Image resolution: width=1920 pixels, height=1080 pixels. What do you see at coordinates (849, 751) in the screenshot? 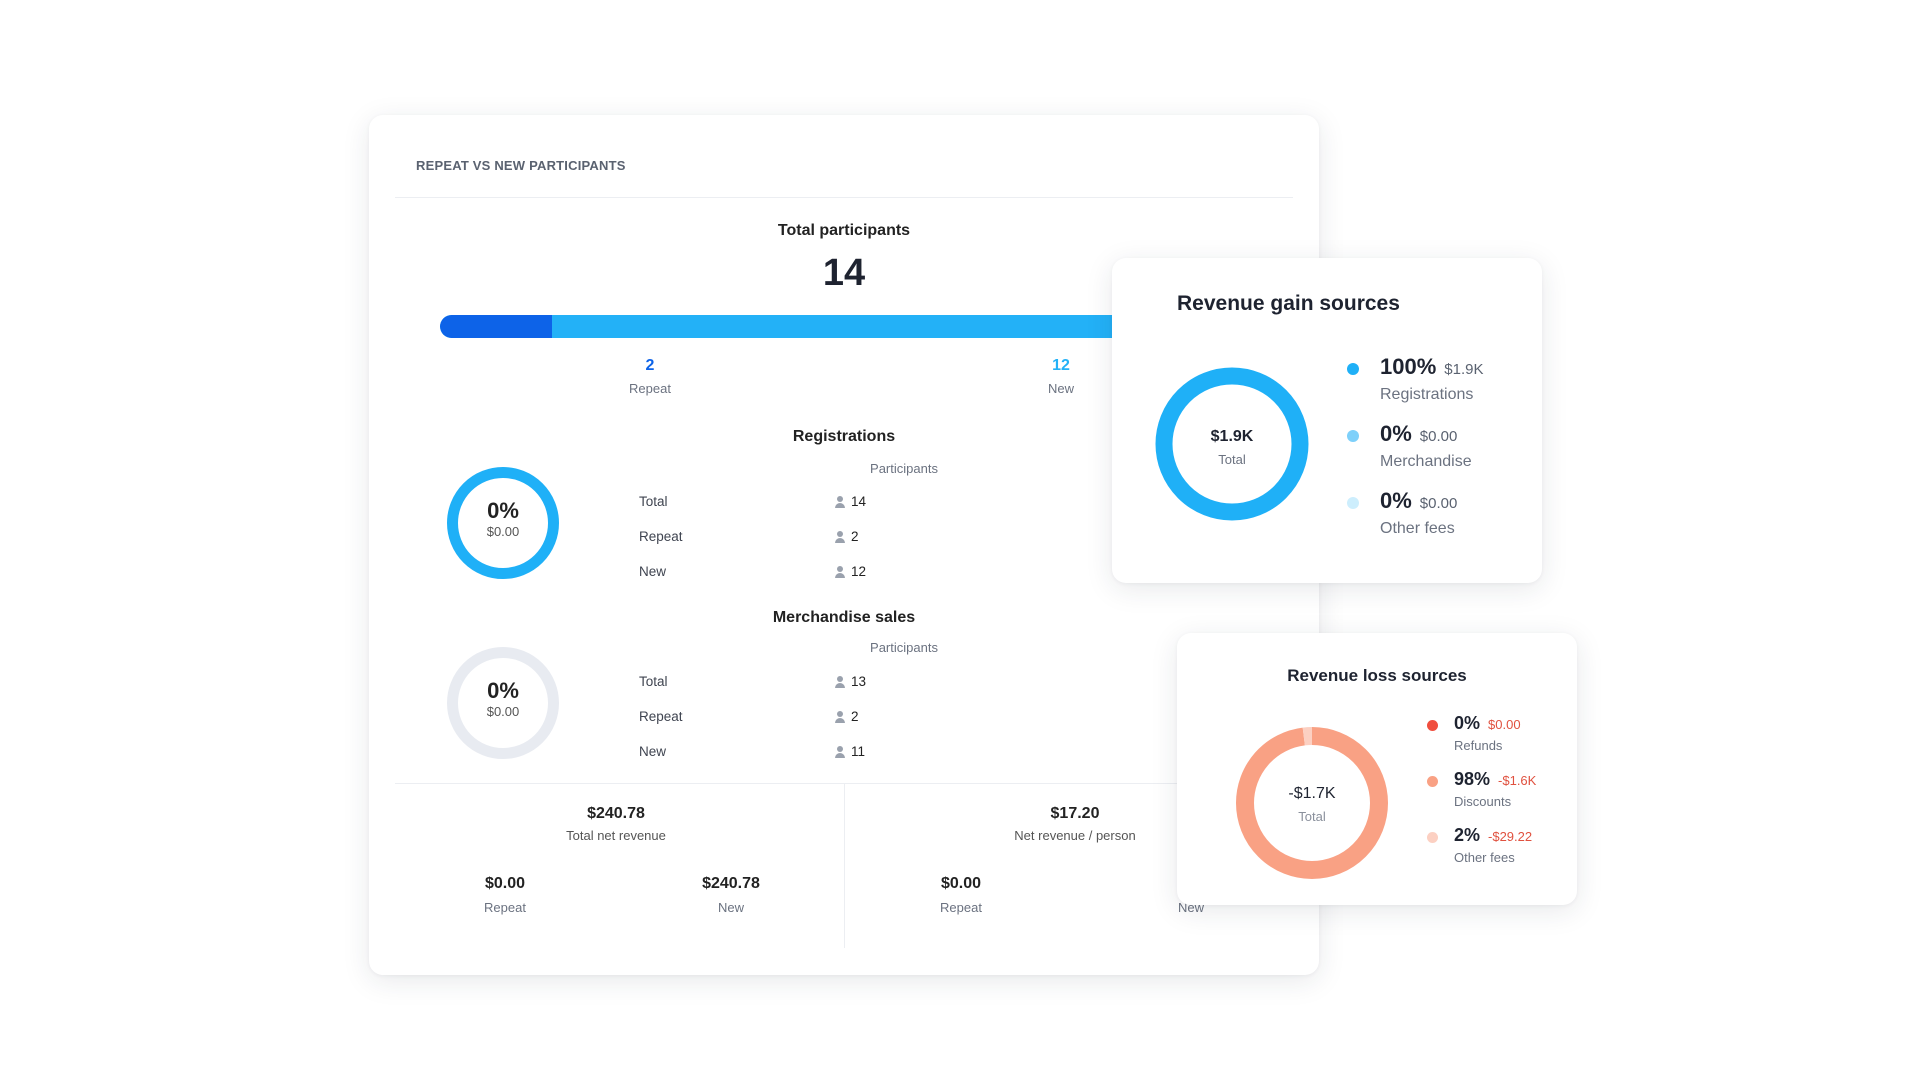
I see `merchandise-new-value: 11` at bounding box center [849, 751].